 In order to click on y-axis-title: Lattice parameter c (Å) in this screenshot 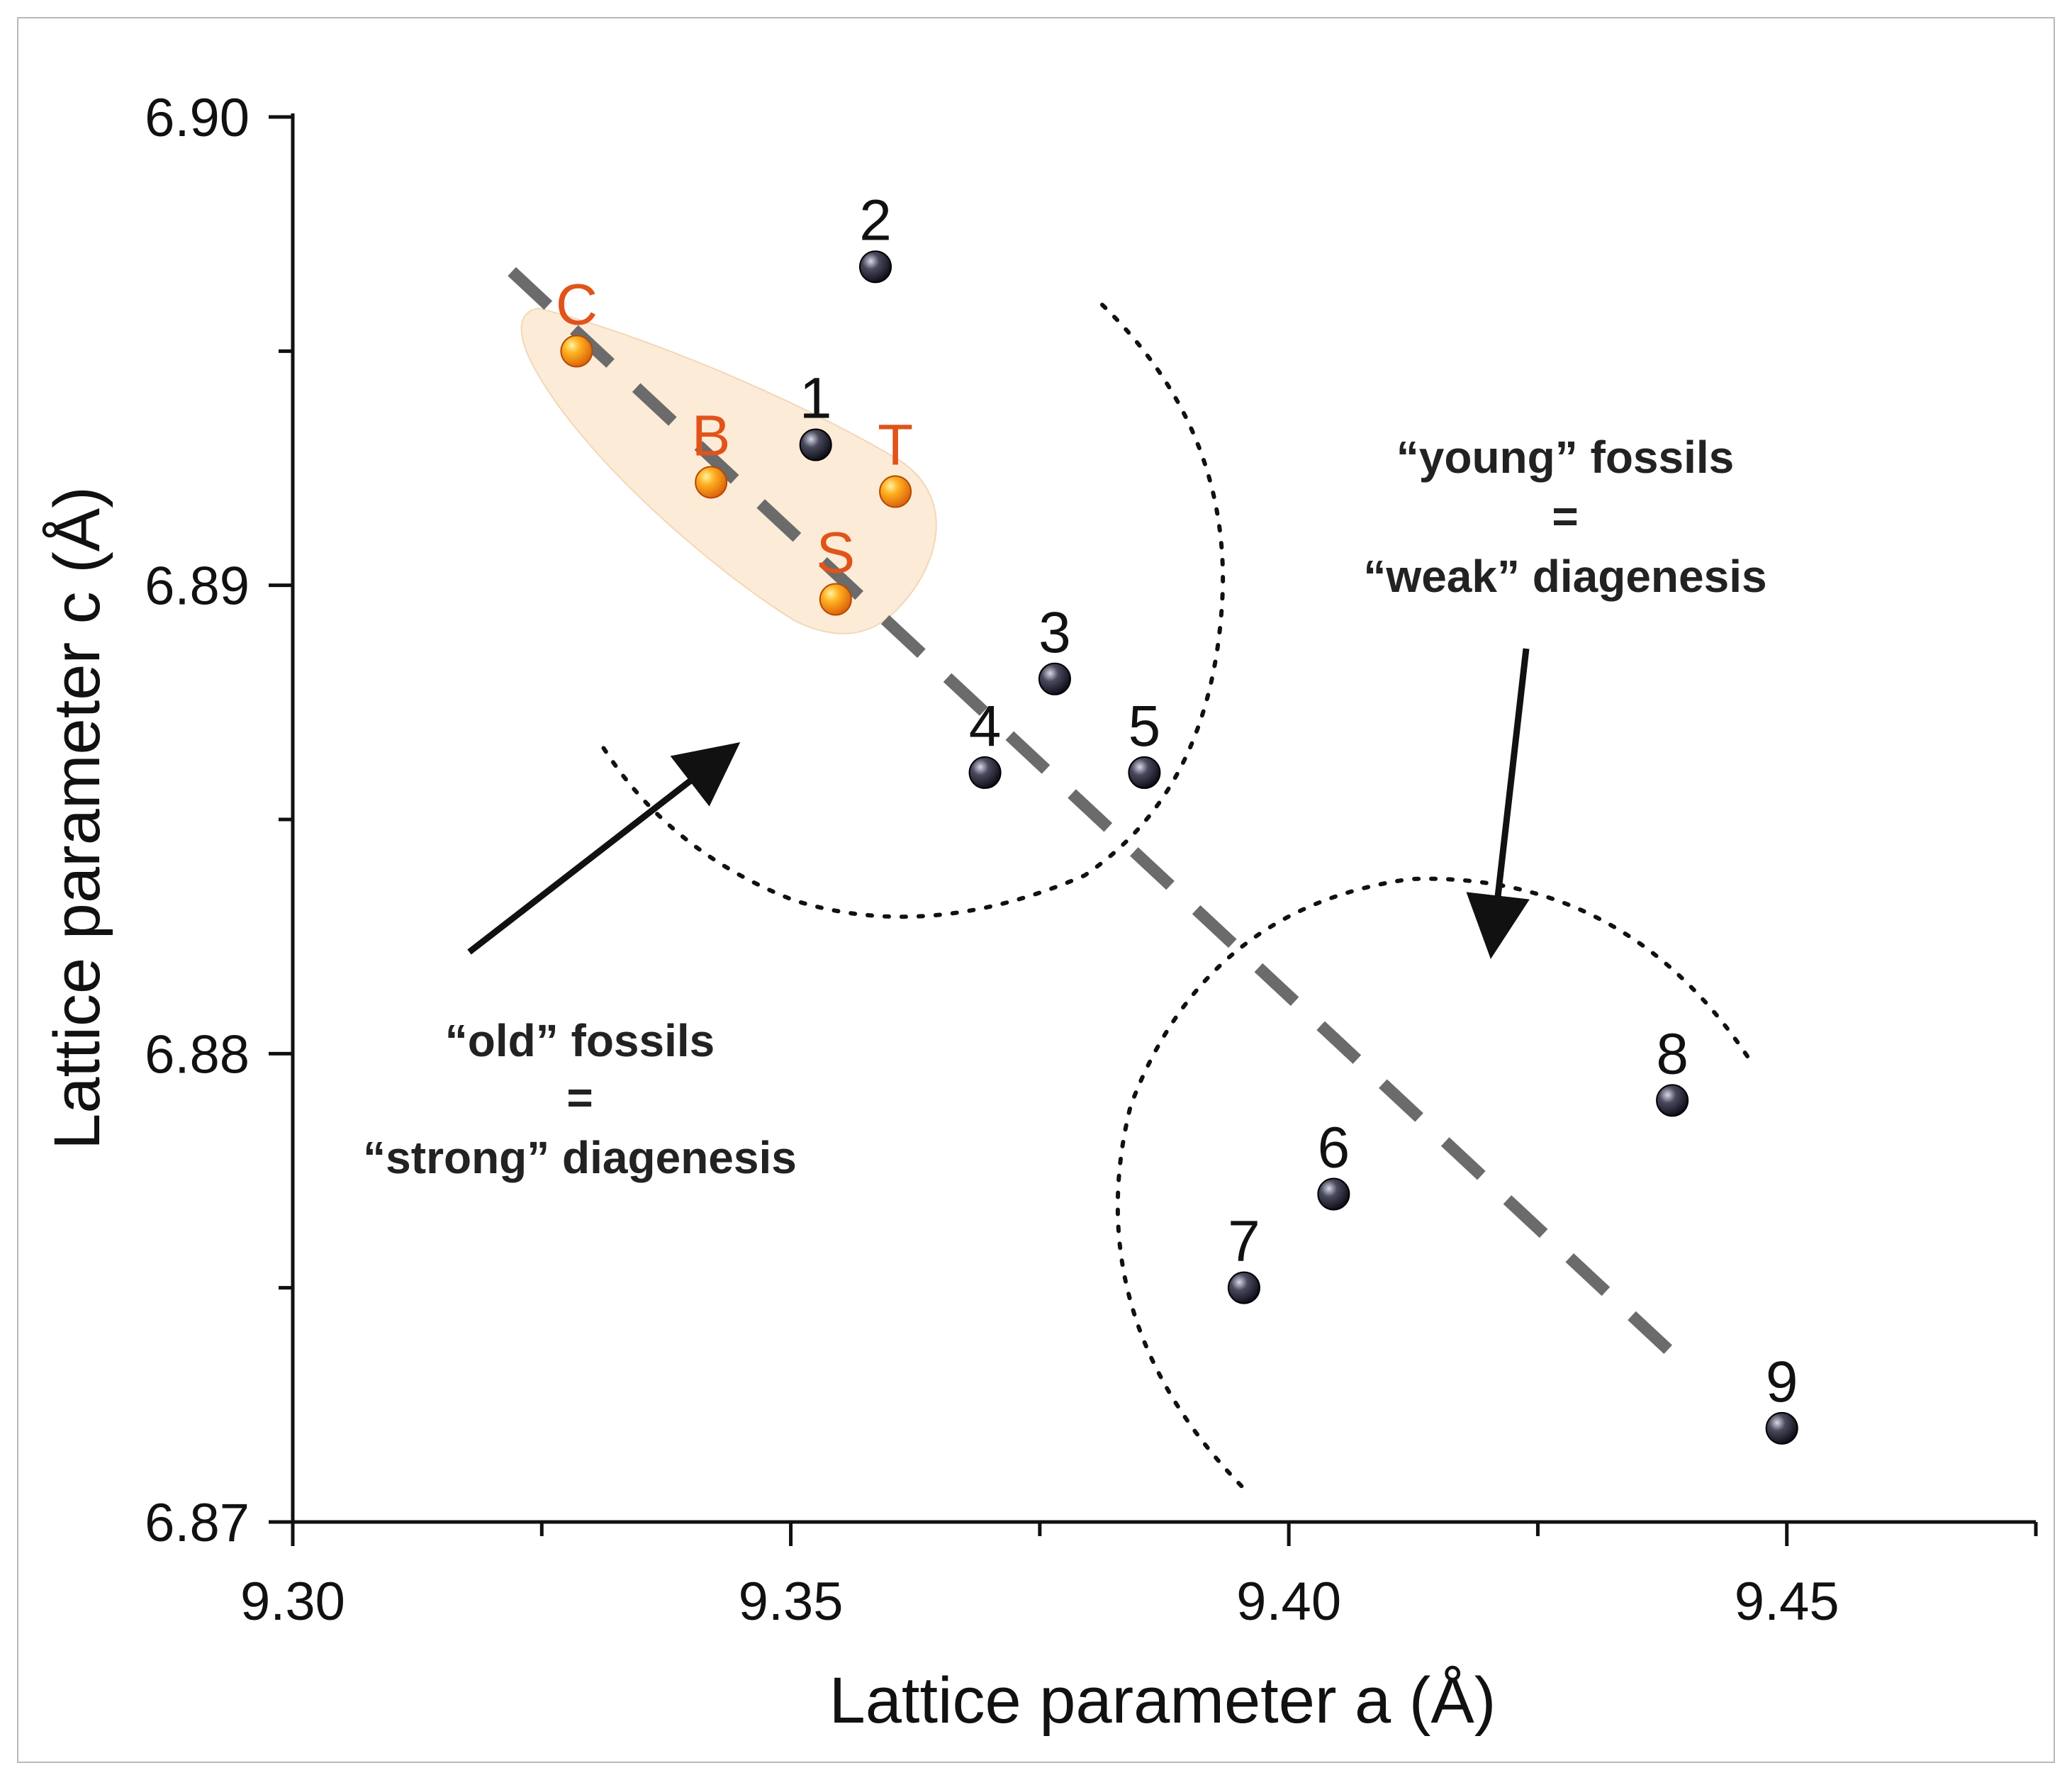, I will do `click(77, 818)`.